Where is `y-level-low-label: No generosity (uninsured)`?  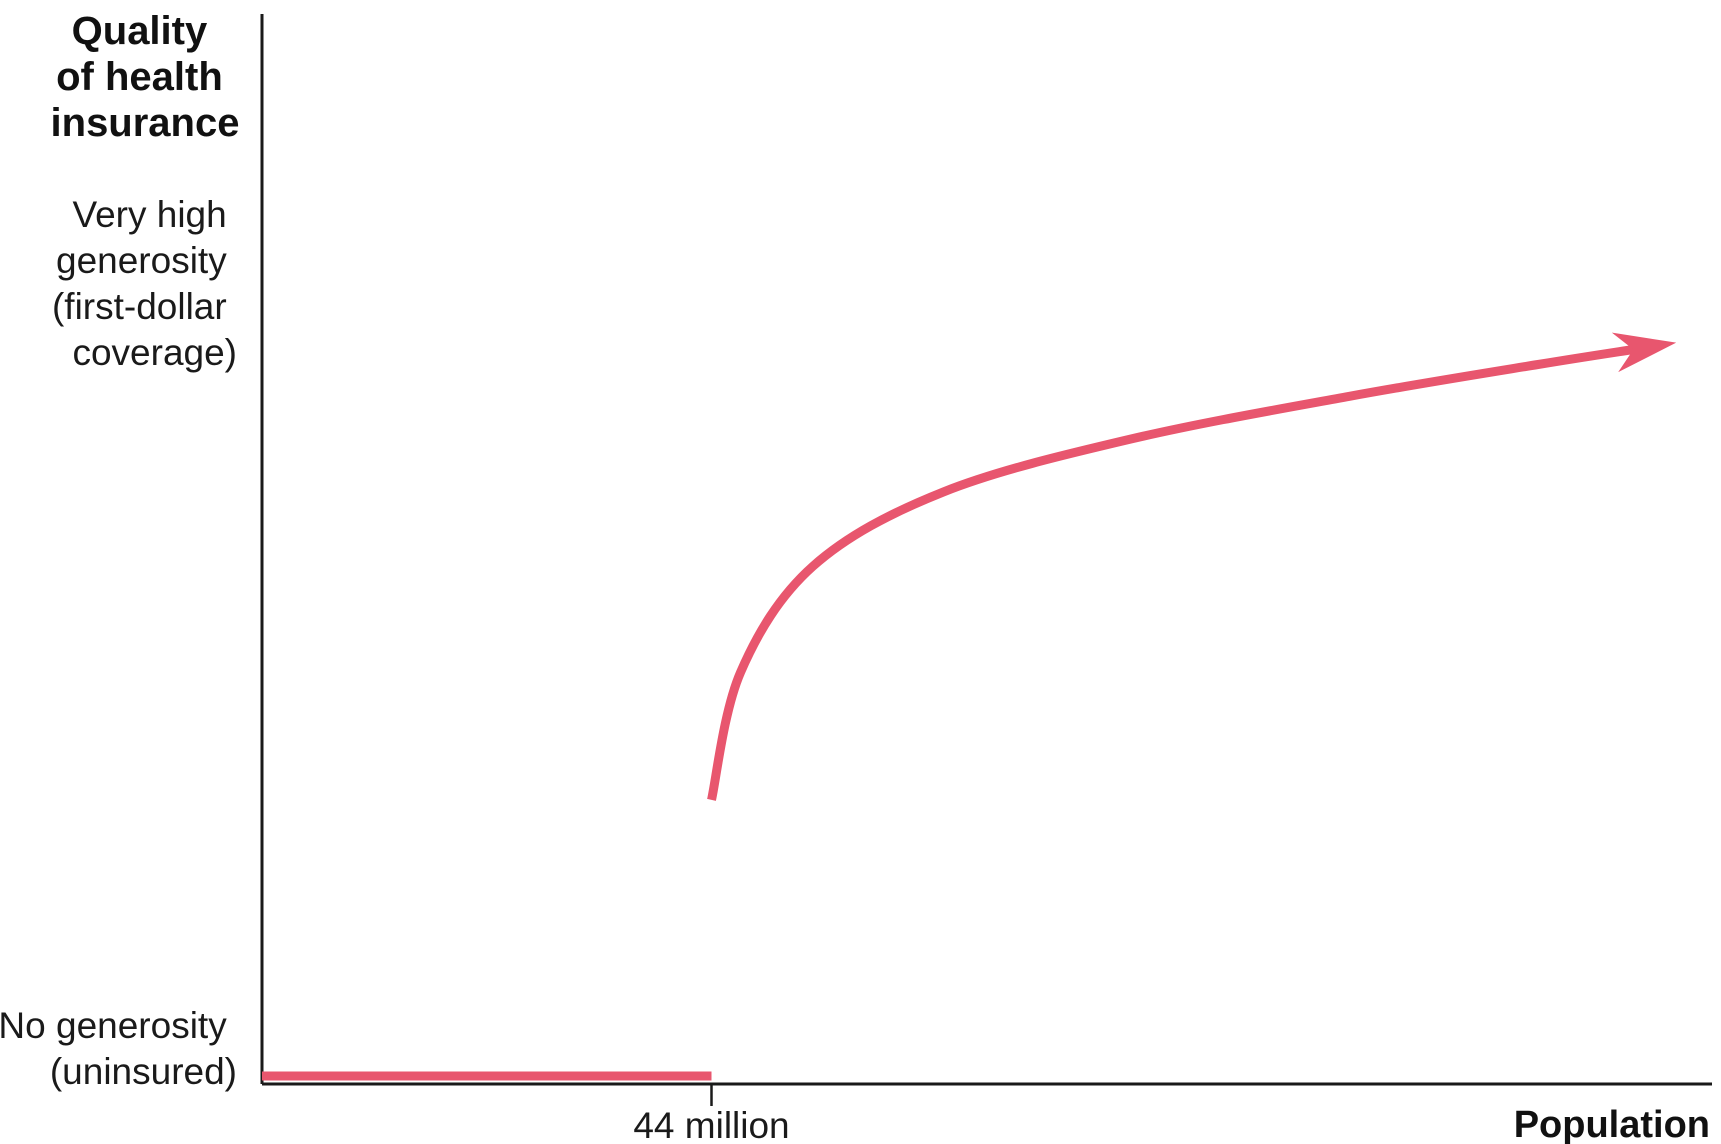 y-level-low-label: No generosity (uninsured) is located at coordinates (118, 1048).